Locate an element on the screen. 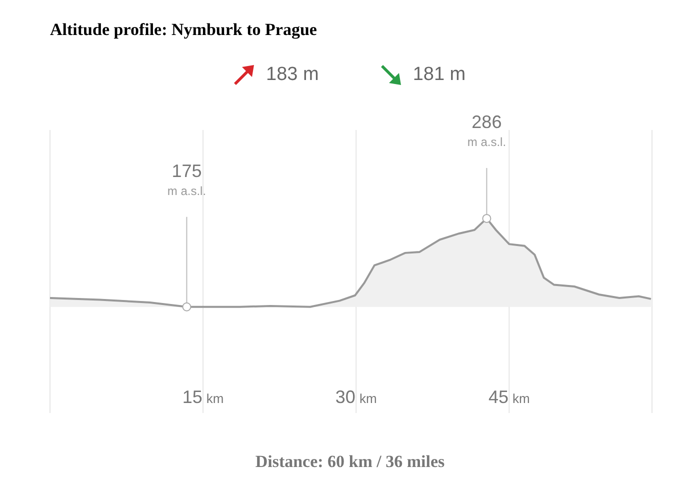  text: 181 m is located at coordinates (439, 75).